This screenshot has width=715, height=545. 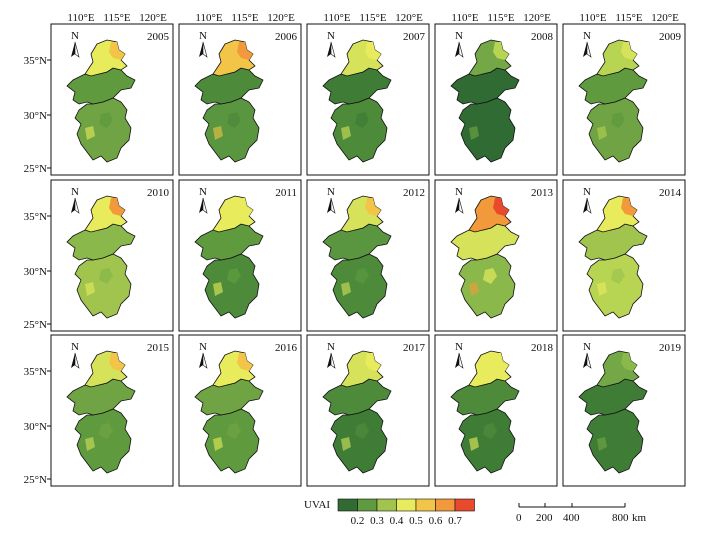 What do you see at coordinates (670, 37) in the screenshot?
I see `panel-year: 2009` at bounding box center [670, 37].